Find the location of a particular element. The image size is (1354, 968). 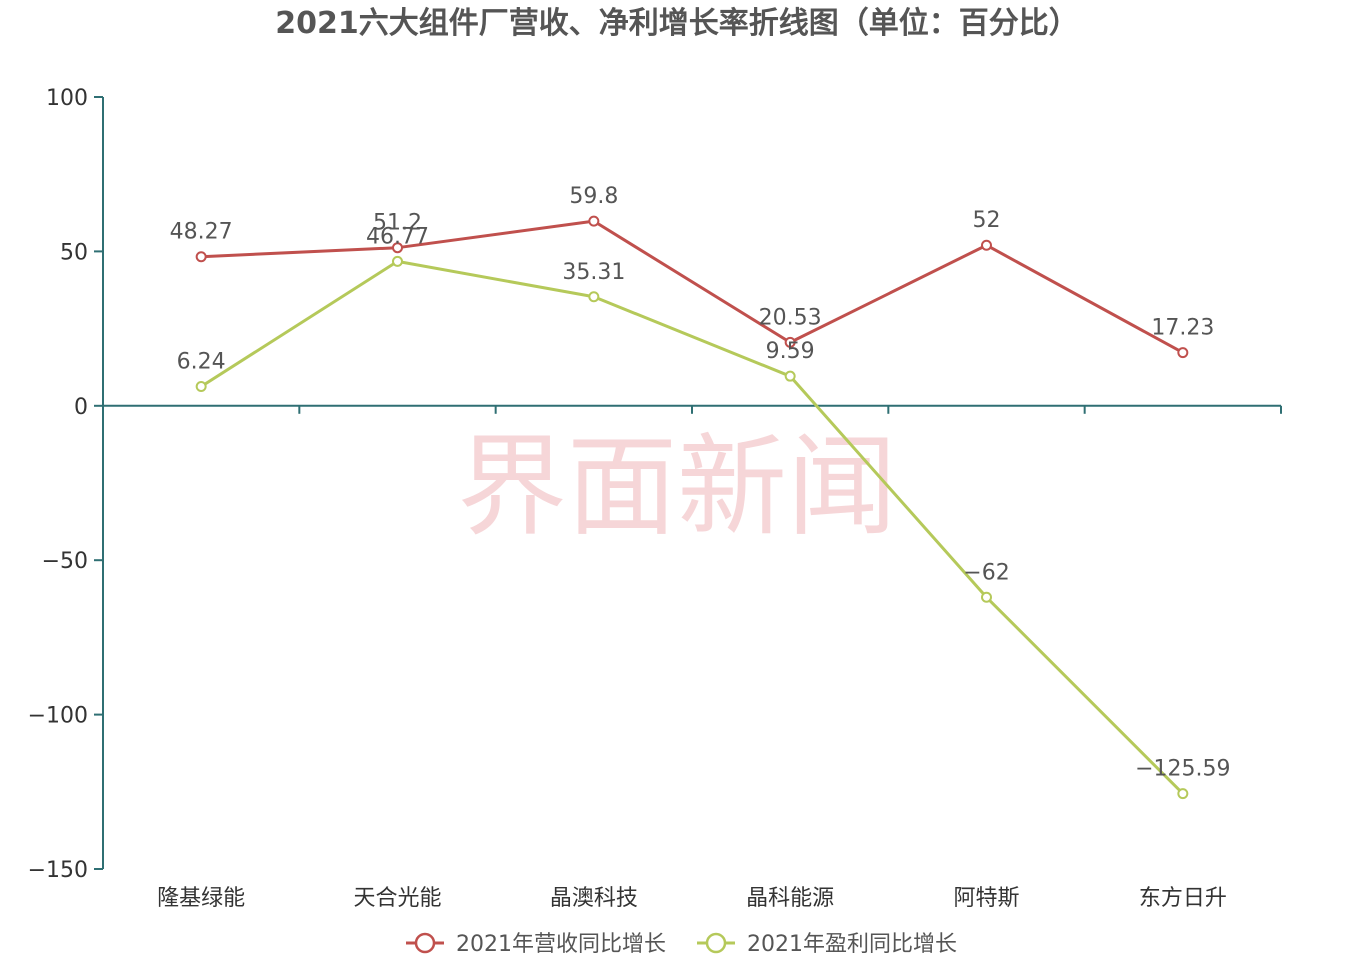

data-label: 9.59 is located at coordinates (790, 351).